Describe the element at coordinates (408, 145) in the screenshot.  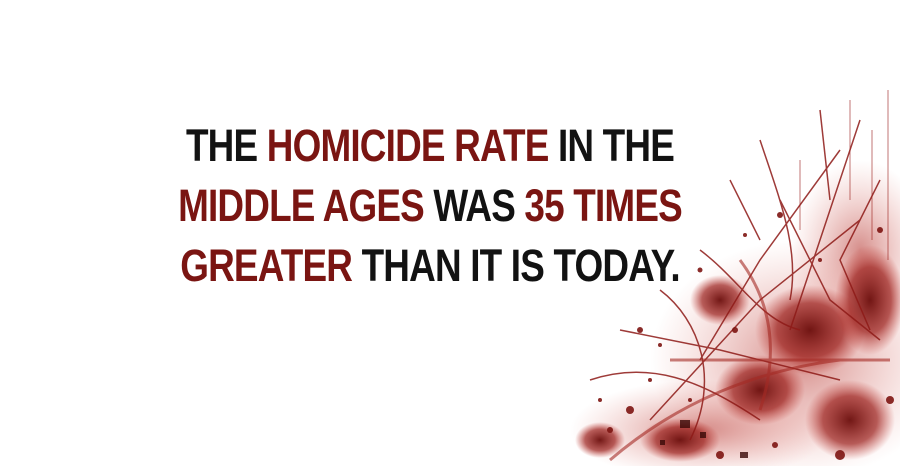
I see `fact-highlight: HOMICIDE RATE` at that location.